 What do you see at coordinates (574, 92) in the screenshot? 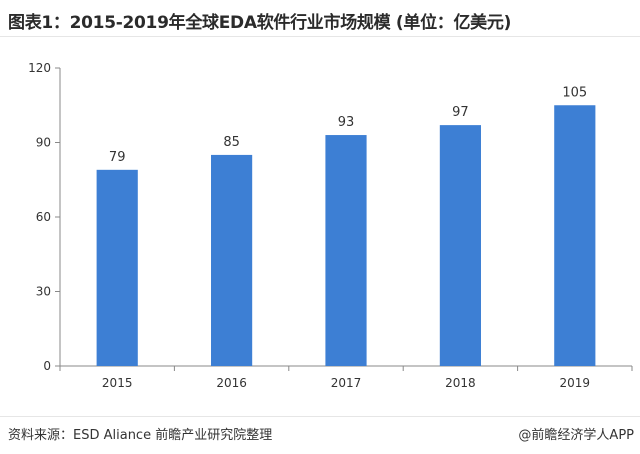
I see `bar-value-label: 105` at bounding box center [574, 92].